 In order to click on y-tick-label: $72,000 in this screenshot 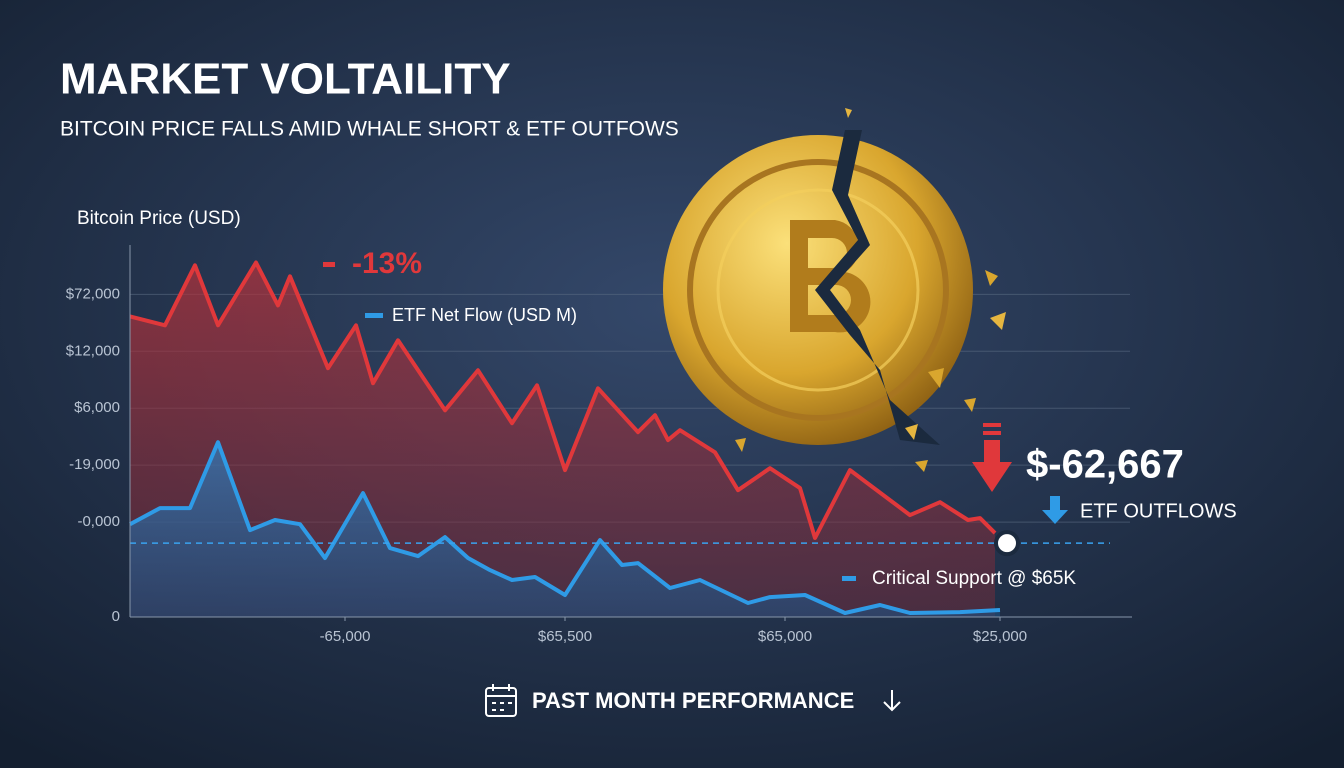, I will do `click(93, 293)`.